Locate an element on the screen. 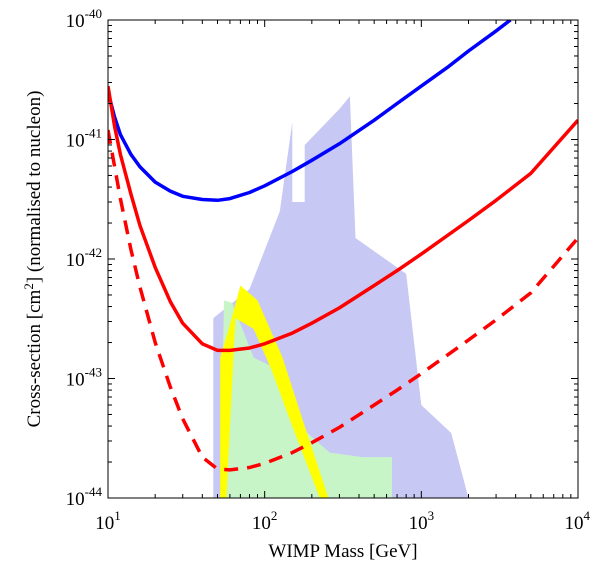 The height and width of the screenshot is (569, 597). y-tick-label: 10-42 is located at coordinates (84, 258).